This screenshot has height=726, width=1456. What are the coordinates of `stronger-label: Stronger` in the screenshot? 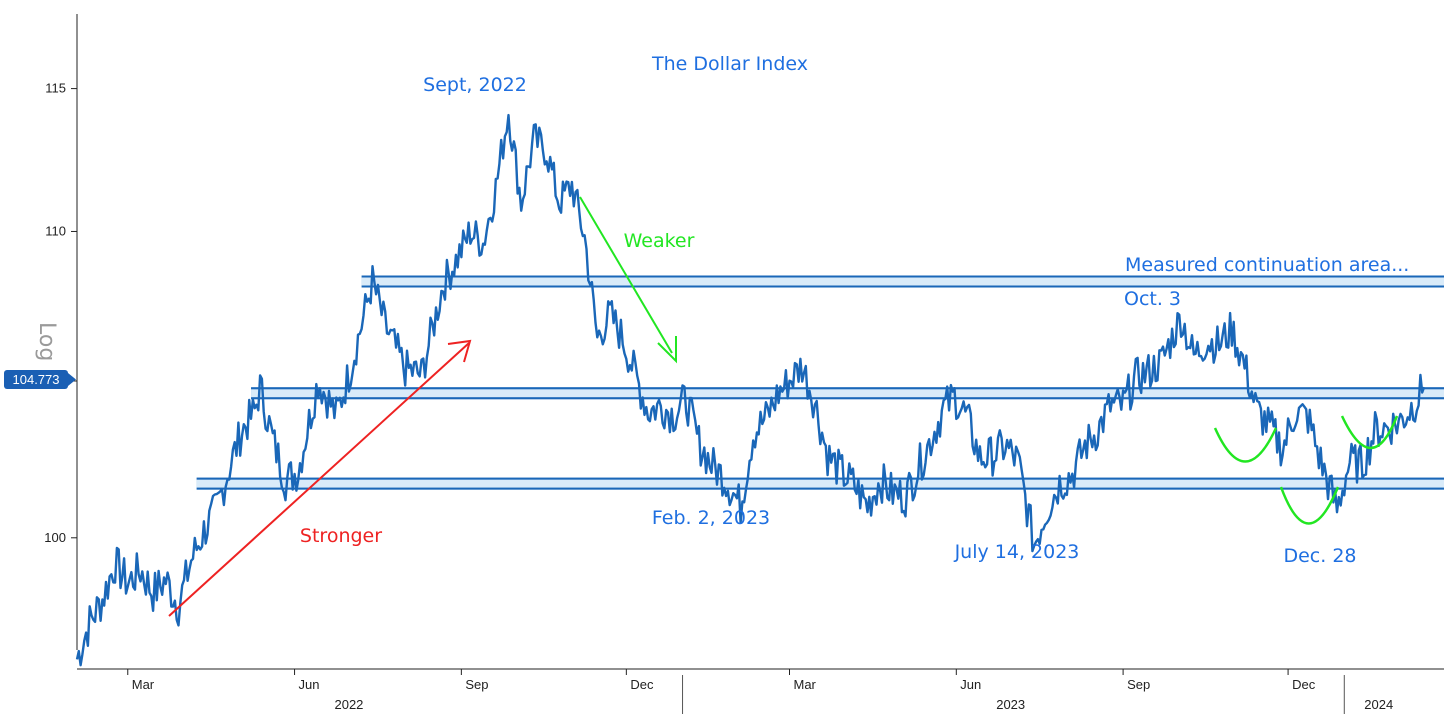 It's located at (341, 536).